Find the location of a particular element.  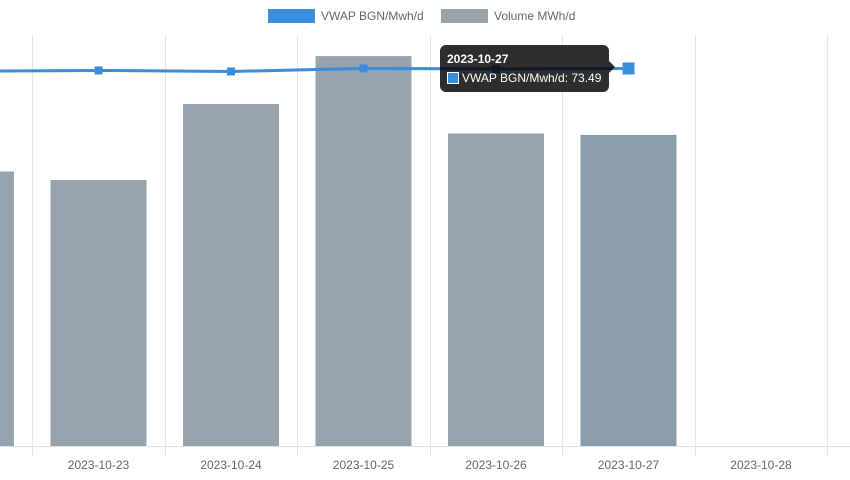

tooltip-caret is located at coordinates (612, 67).